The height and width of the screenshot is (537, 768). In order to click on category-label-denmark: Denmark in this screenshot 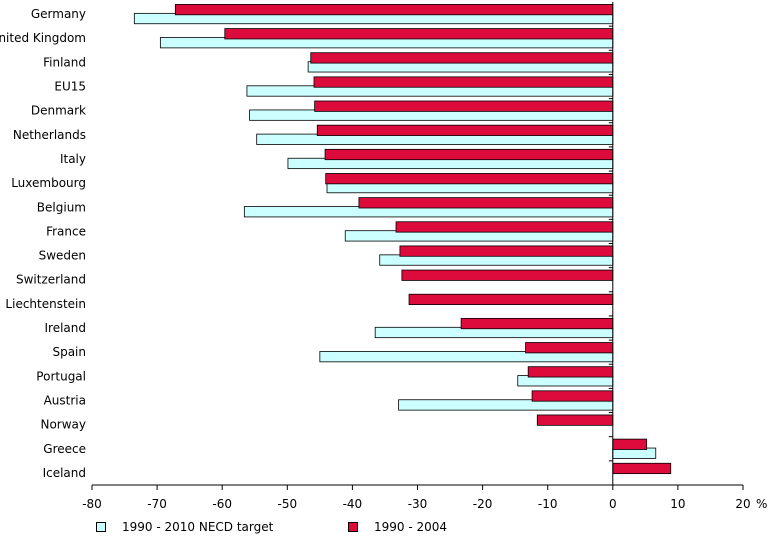, I will do `click(58, 111)`.